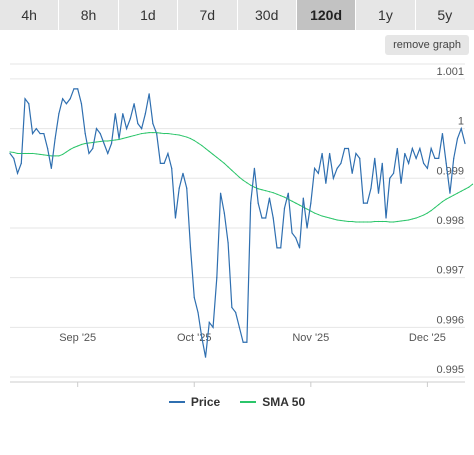 The width and height of the screenshot is (474, 455). Describe the element at coordinates (194, 402) in the screenshot. I see `legend-price: Price` at that location.